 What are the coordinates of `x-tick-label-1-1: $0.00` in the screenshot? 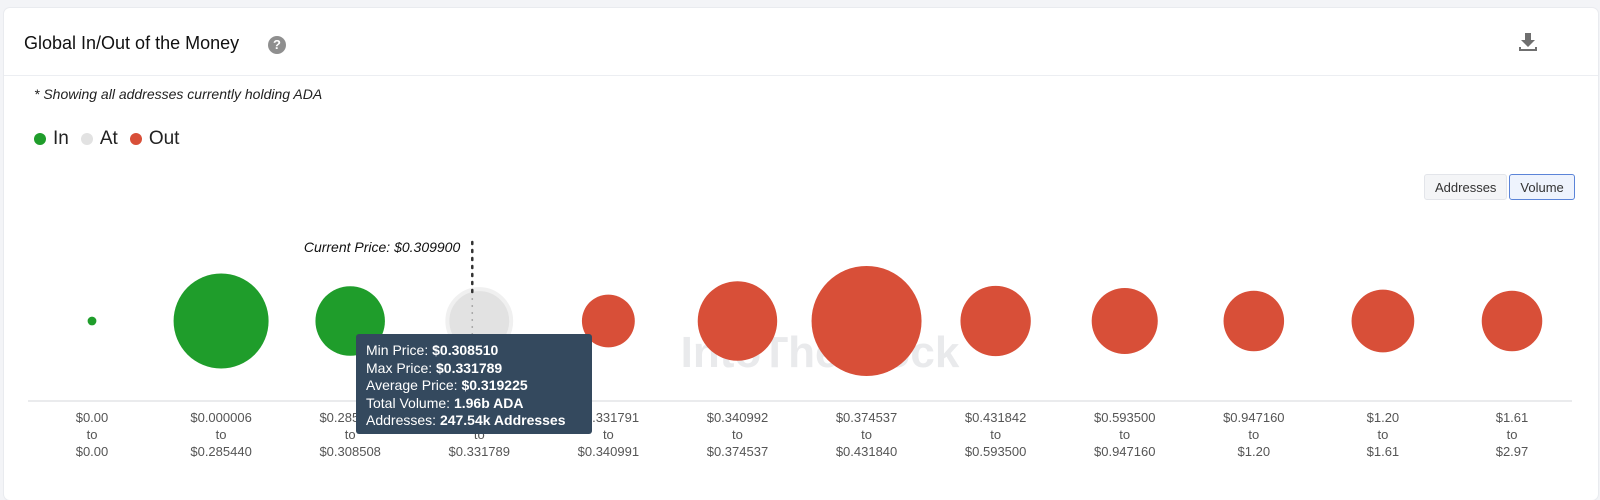 It's located at (92, 417).